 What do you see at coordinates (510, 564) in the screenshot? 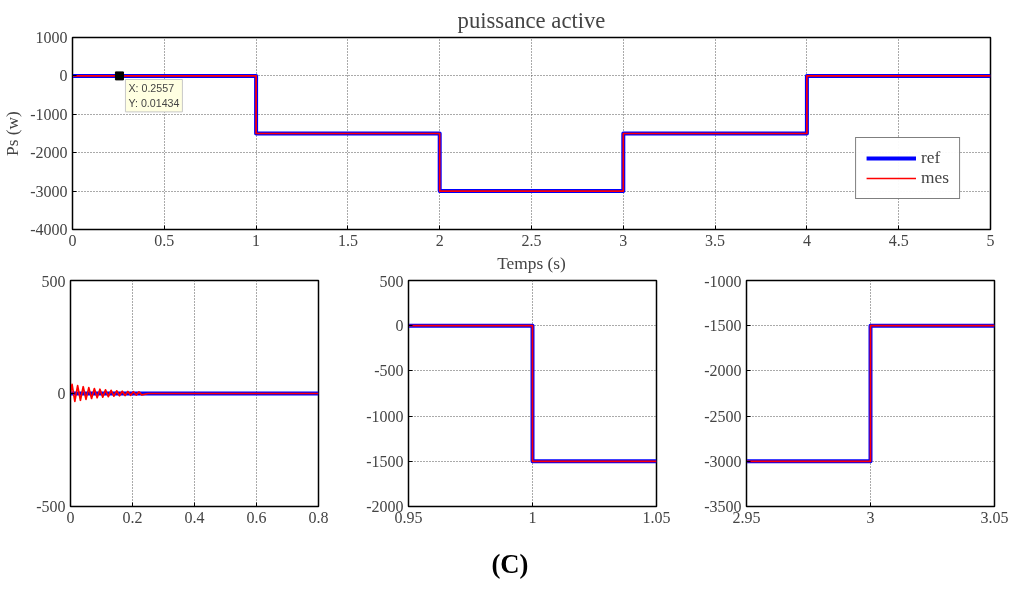
I see `text: (C)` at bounding box center [510, 564].